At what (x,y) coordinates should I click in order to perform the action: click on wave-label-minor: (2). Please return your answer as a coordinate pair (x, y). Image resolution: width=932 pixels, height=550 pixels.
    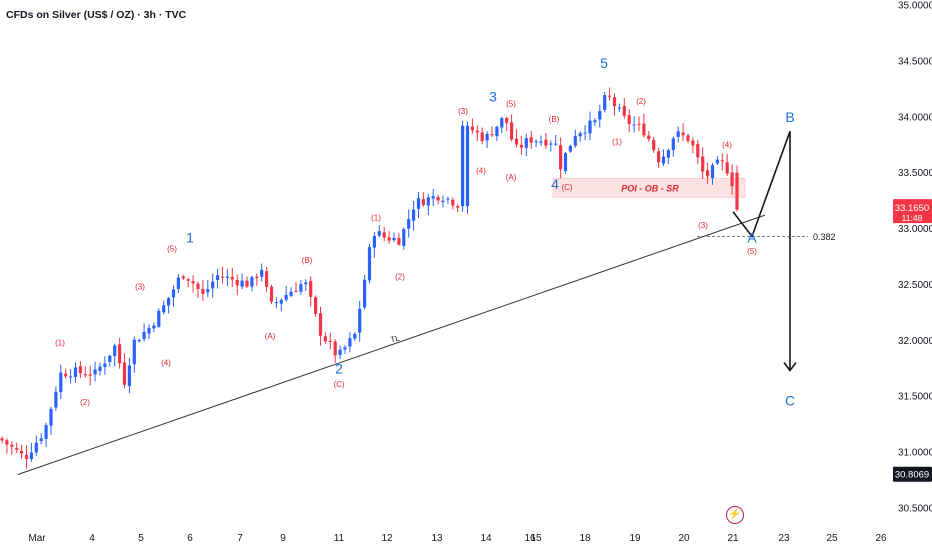
    Looking at the image, I should click on (400, 277).